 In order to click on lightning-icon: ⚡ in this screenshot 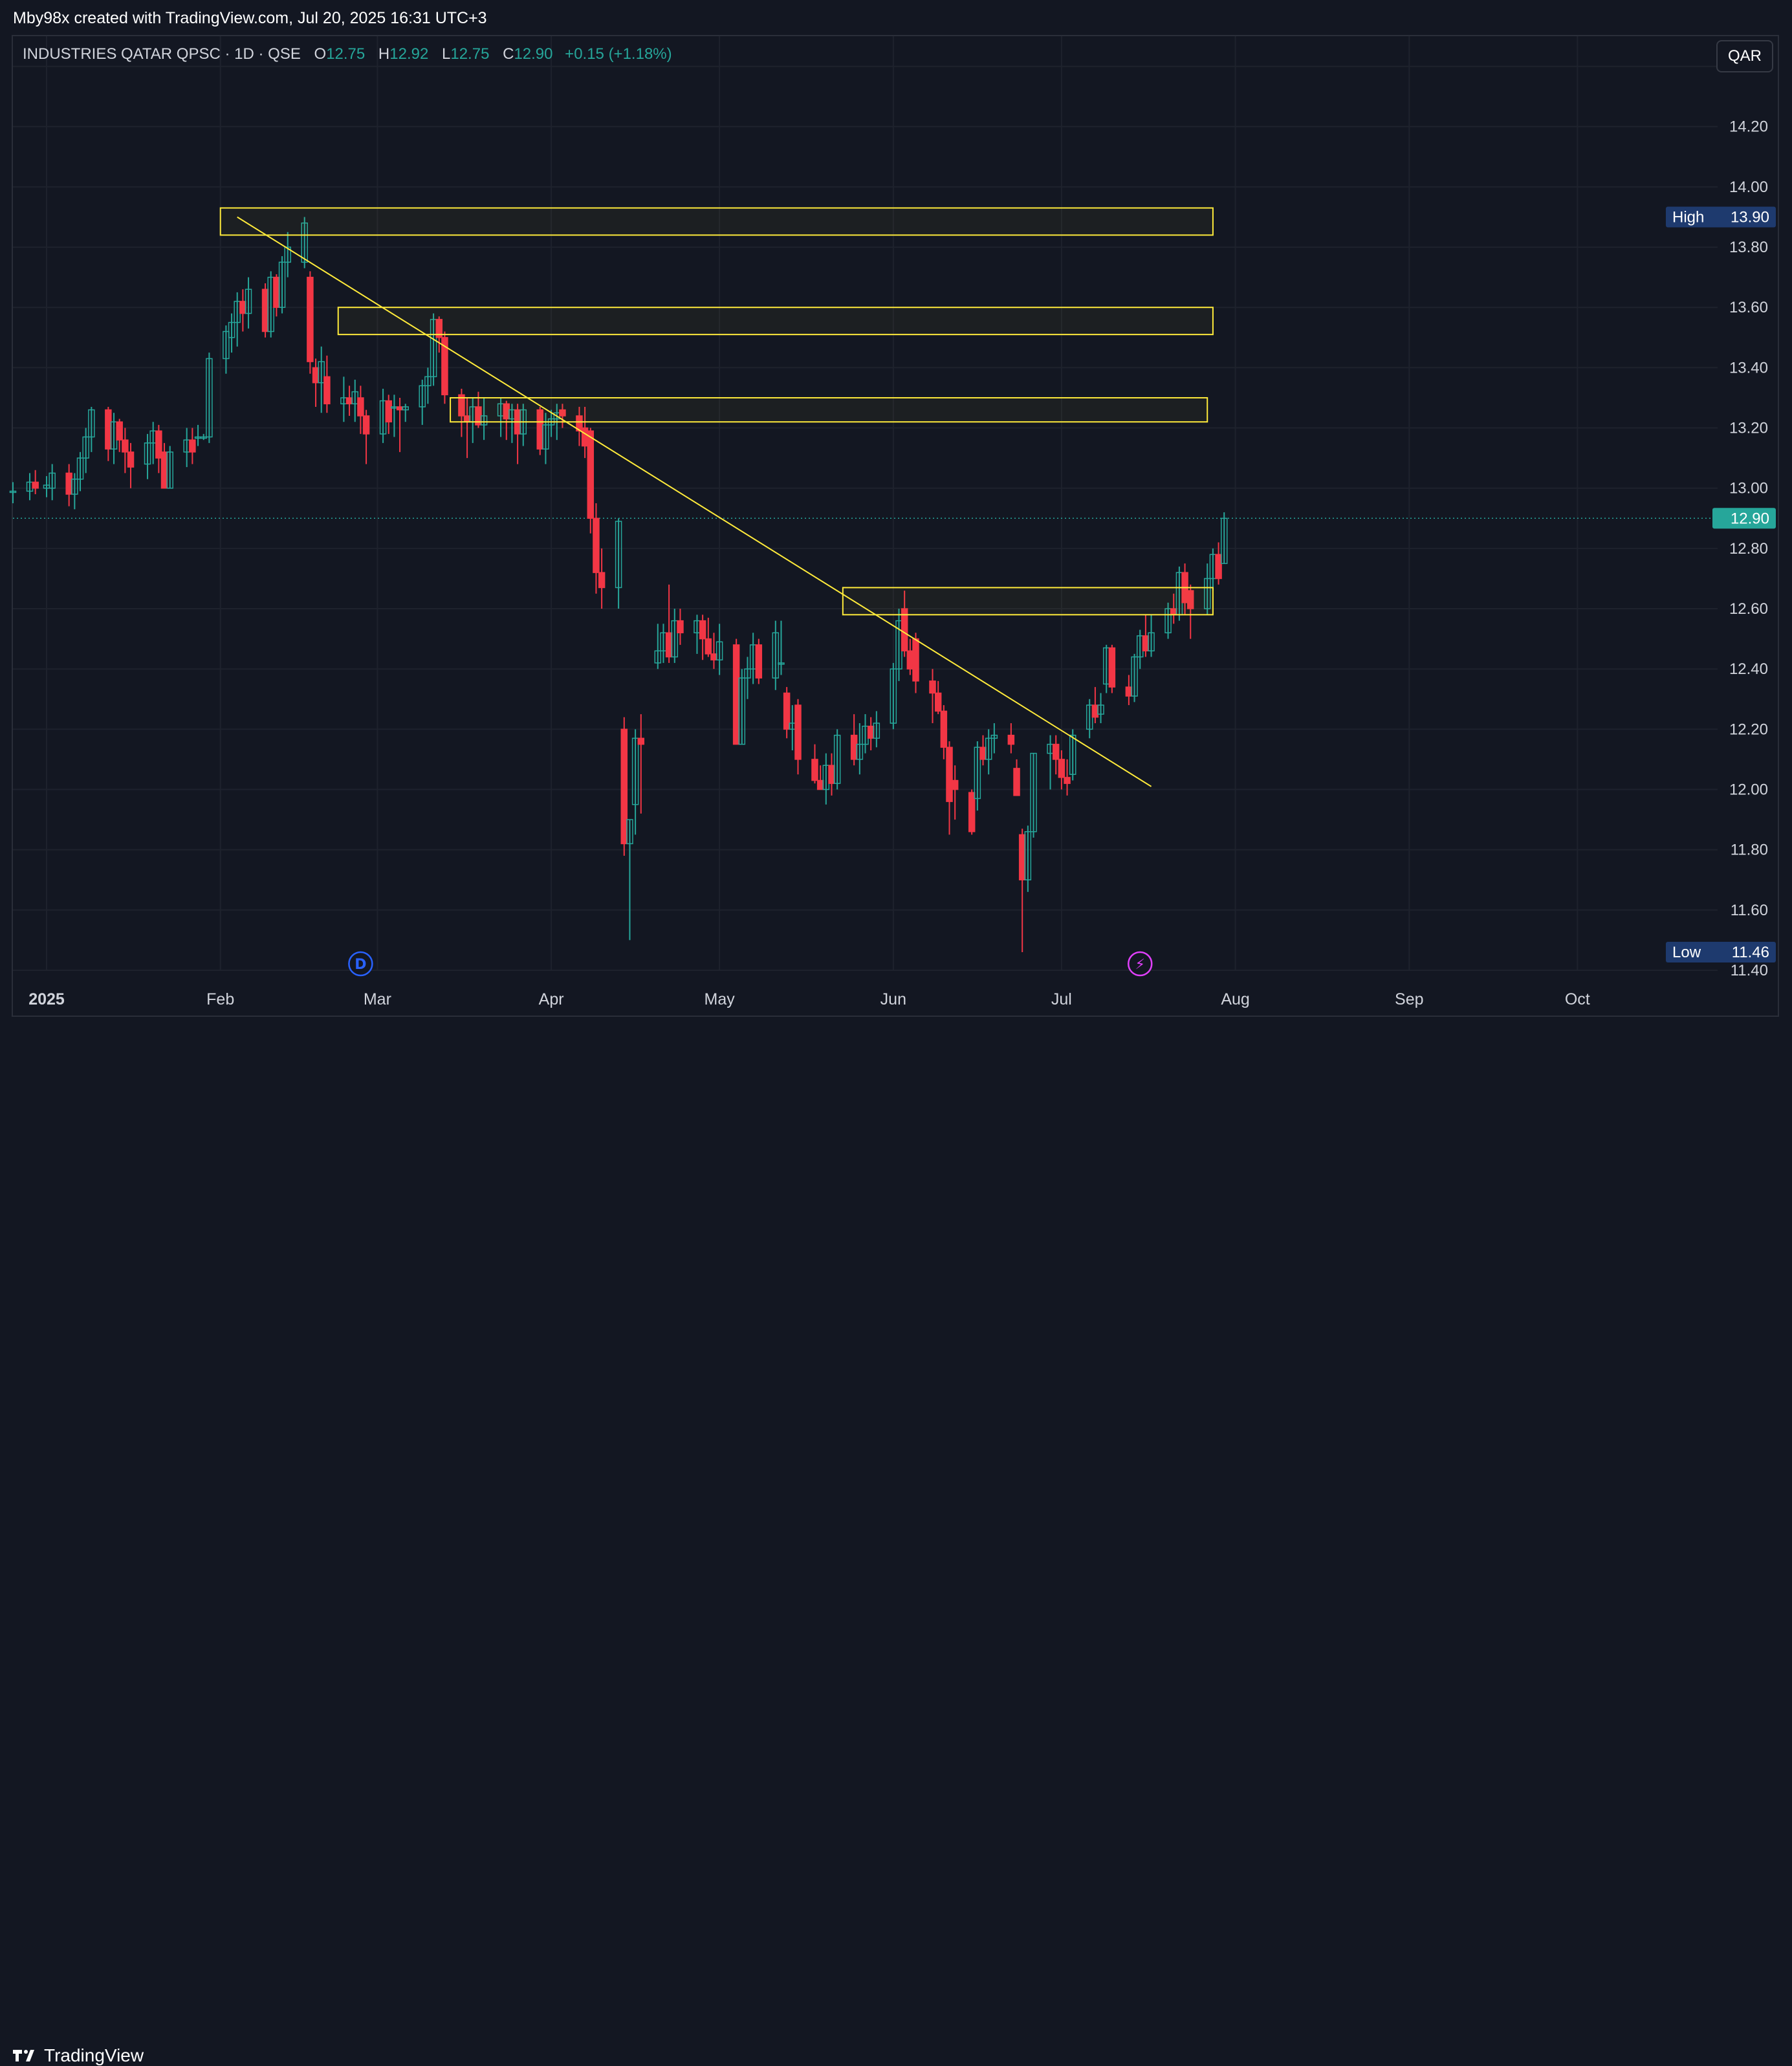, I will do `click(1140, 964)`.